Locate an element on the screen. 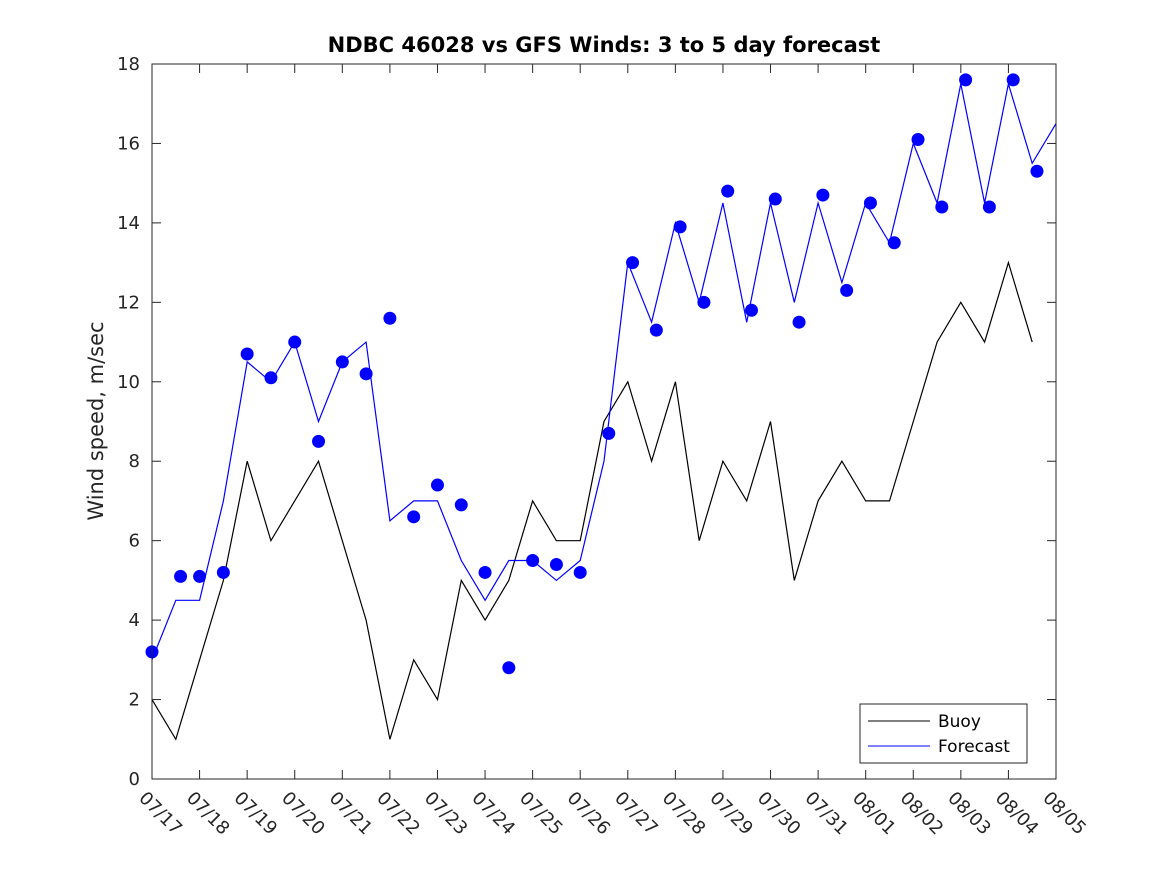 The height and width of the screenshot is (875, 1167). y-tick-label: 12 is located at coordinates (128, 302).